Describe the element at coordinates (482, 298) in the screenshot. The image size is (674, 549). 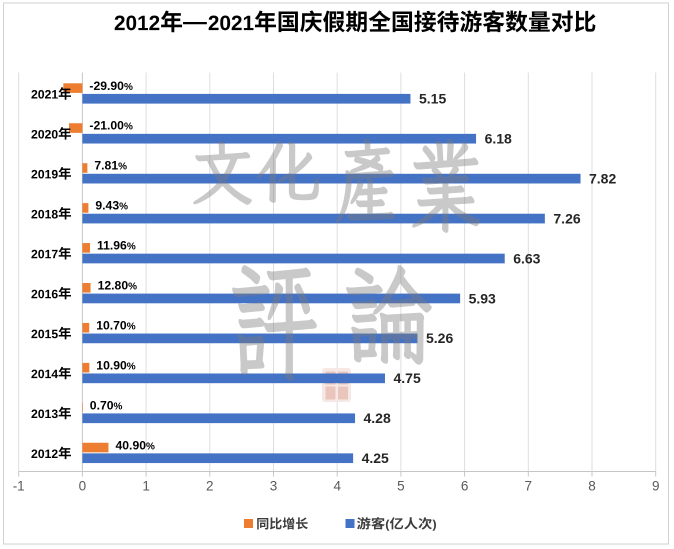
I see `svg-text: 5.93` at that location.